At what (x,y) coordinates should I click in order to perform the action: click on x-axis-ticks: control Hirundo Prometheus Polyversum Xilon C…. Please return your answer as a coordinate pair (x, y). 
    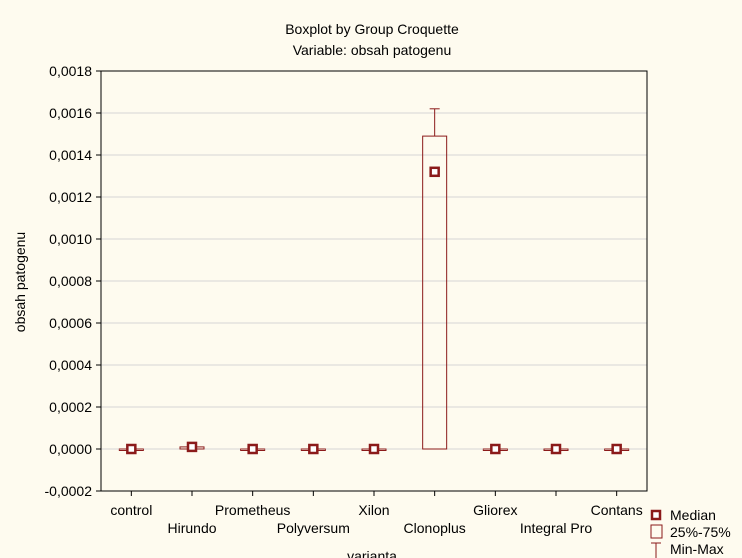
    Looking at the image, I should click on (376, 513).